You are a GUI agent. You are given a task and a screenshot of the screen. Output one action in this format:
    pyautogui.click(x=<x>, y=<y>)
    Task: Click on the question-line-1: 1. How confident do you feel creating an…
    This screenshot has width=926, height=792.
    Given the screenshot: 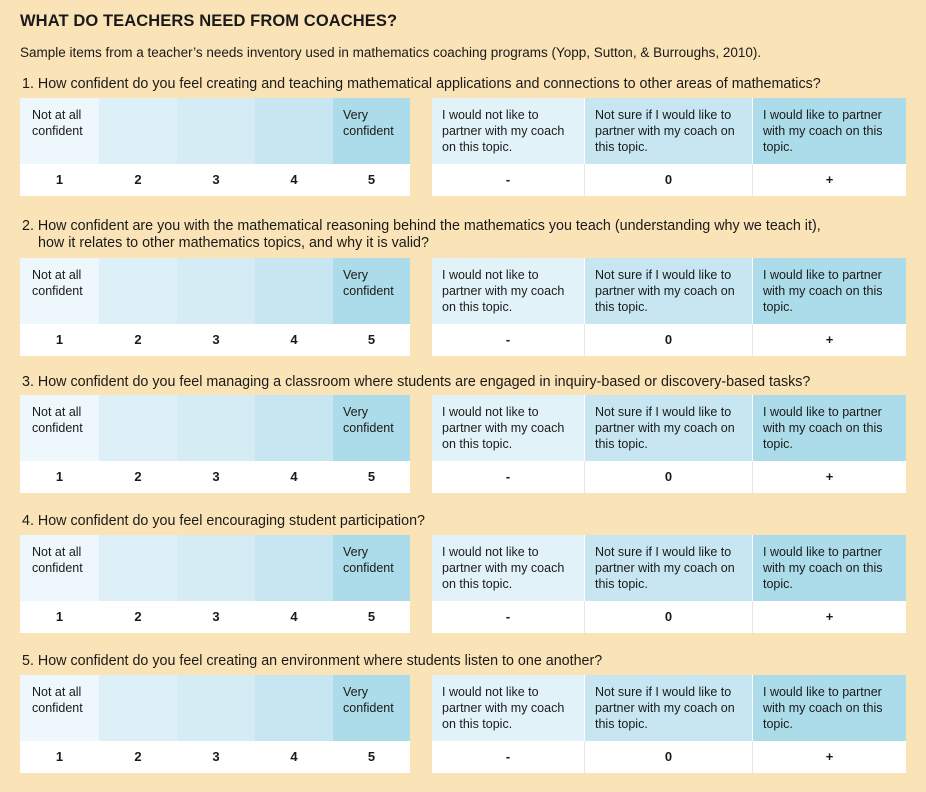 What is the action you would take?
    pyautogui.click(x=421, y=84)
    